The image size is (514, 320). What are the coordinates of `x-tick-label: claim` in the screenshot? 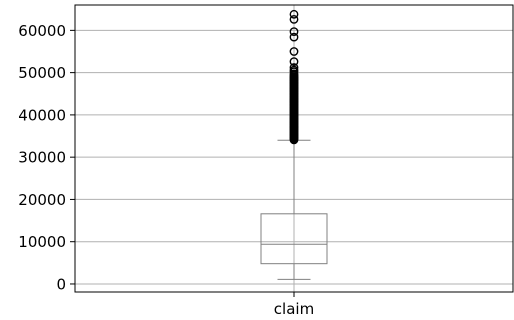 It's located at (294, 309).